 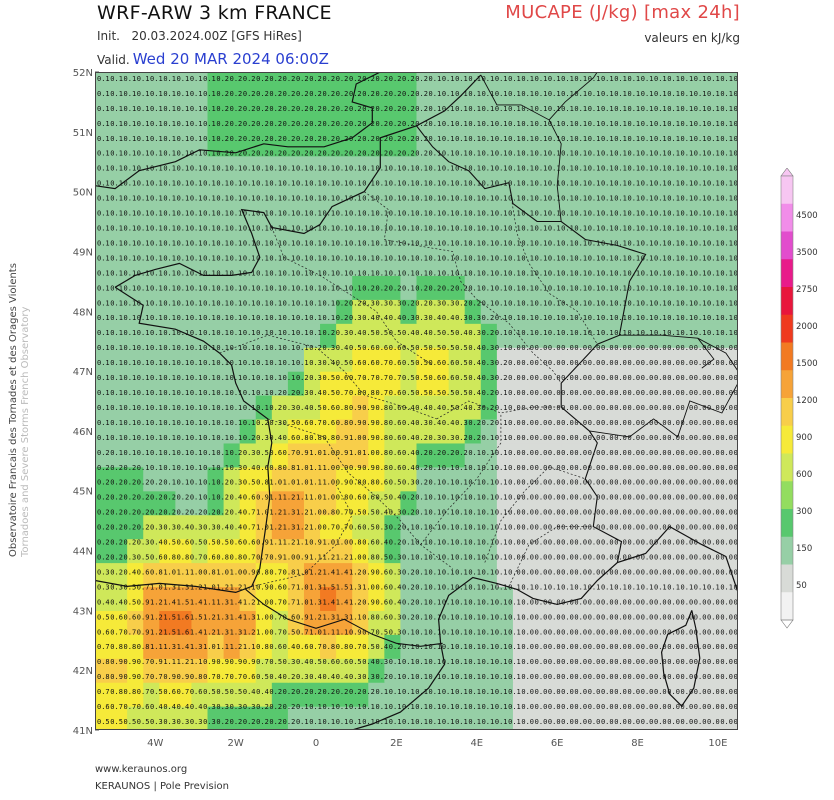 What do you see at coordinates (83, 492) in the screenshot?
I see `lat-label: 45N` at bounding box center [83, 492].